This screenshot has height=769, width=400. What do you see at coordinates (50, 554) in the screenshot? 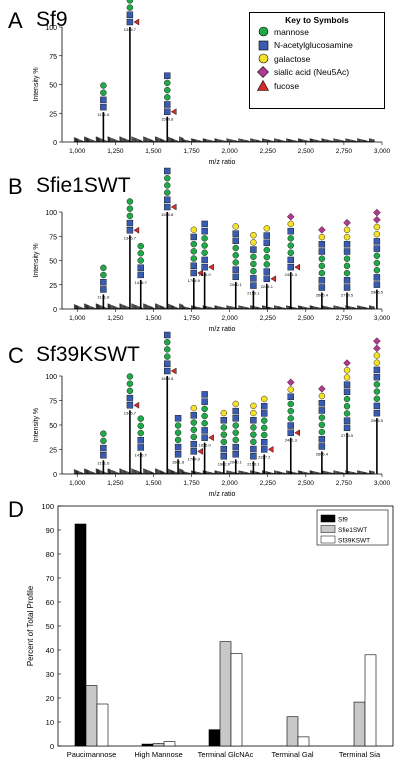
I see `y-tick-label: 80` at bounding box center [50, 554].